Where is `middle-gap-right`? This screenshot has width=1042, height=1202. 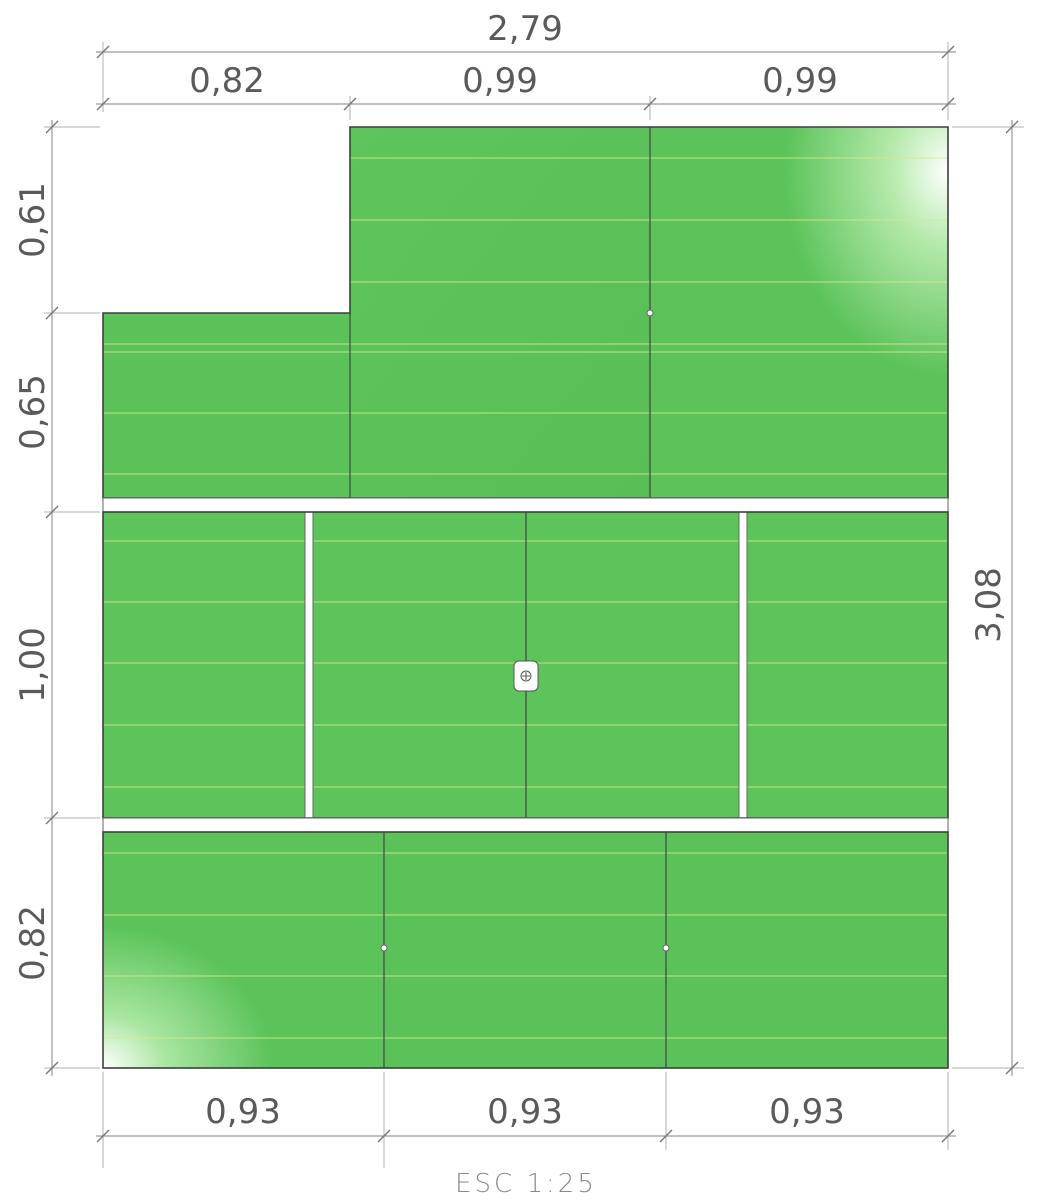 middle-gap-right is located at coordinates (743, 665).